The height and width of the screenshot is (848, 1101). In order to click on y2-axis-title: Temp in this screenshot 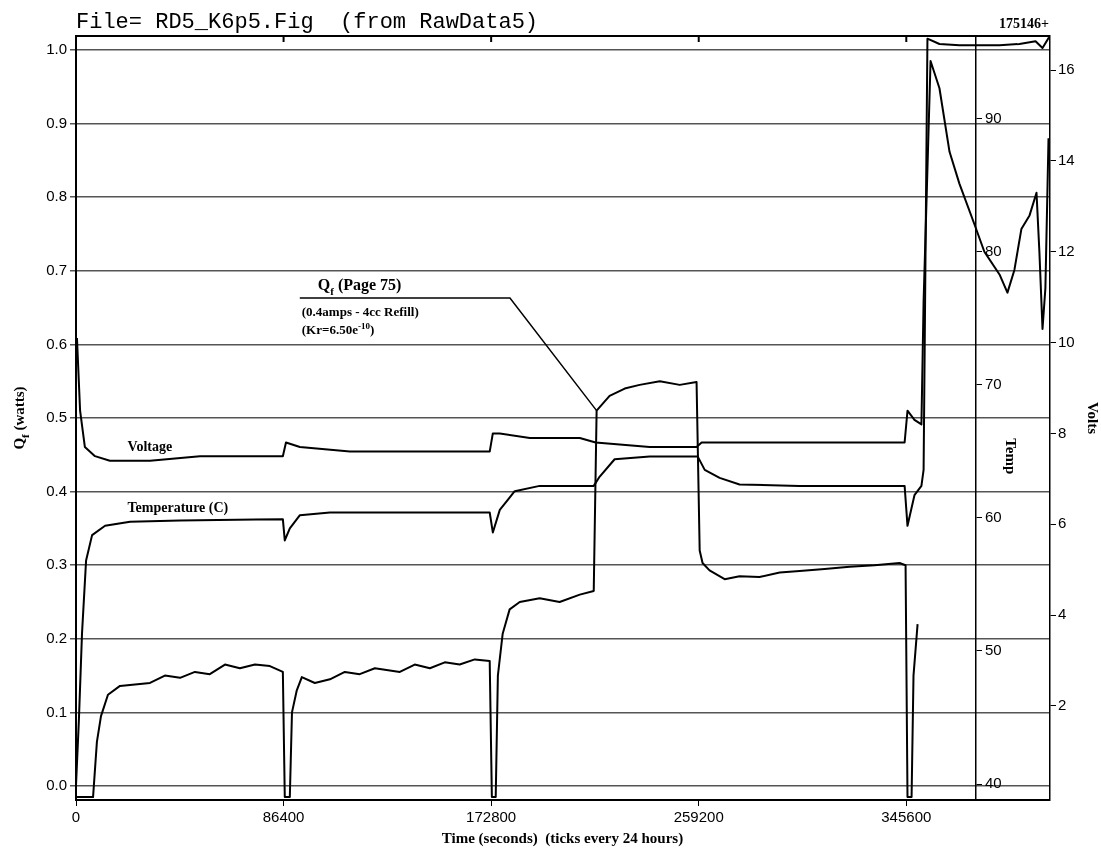, I will do `click(1011, 456)`.